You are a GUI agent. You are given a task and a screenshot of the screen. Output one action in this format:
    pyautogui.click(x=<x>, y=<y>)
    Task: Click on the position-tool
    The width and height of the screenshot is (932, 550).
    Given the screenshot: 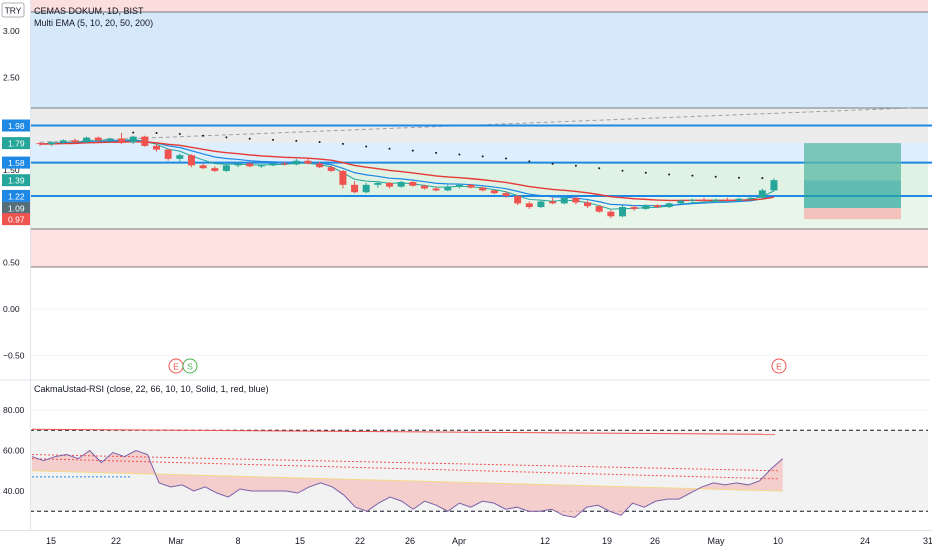 What is the action you would take?
    pyautogui.click(x=852, y=181)
    